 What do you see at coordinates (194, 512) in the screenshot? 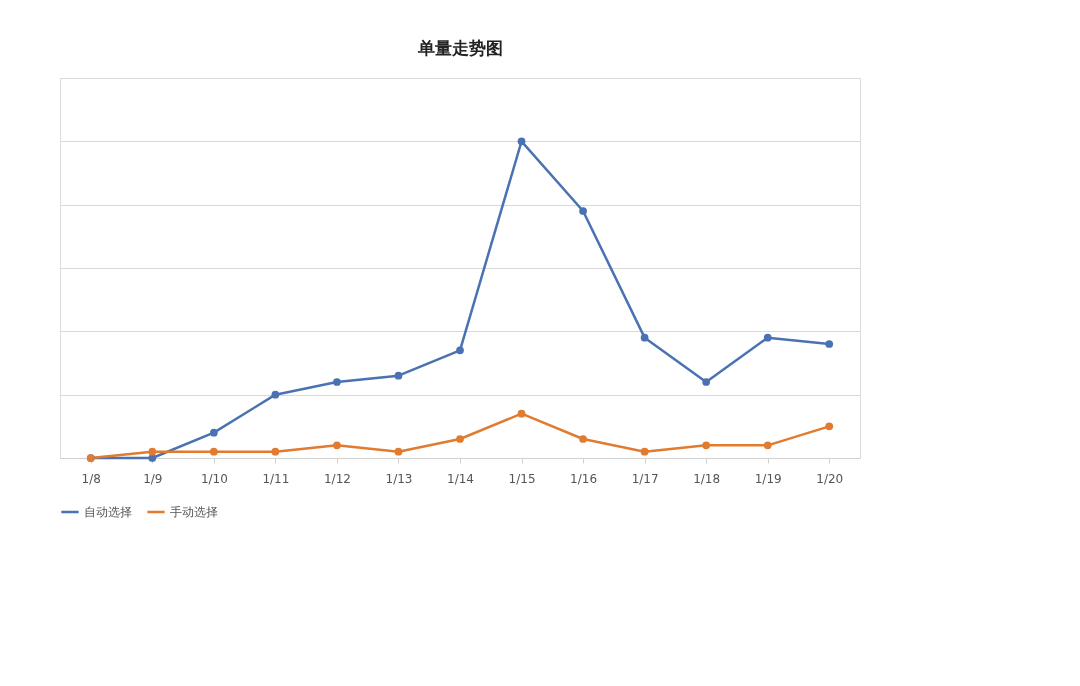
I see `legend-label: 手动选择` at bounding box center [194, 512].